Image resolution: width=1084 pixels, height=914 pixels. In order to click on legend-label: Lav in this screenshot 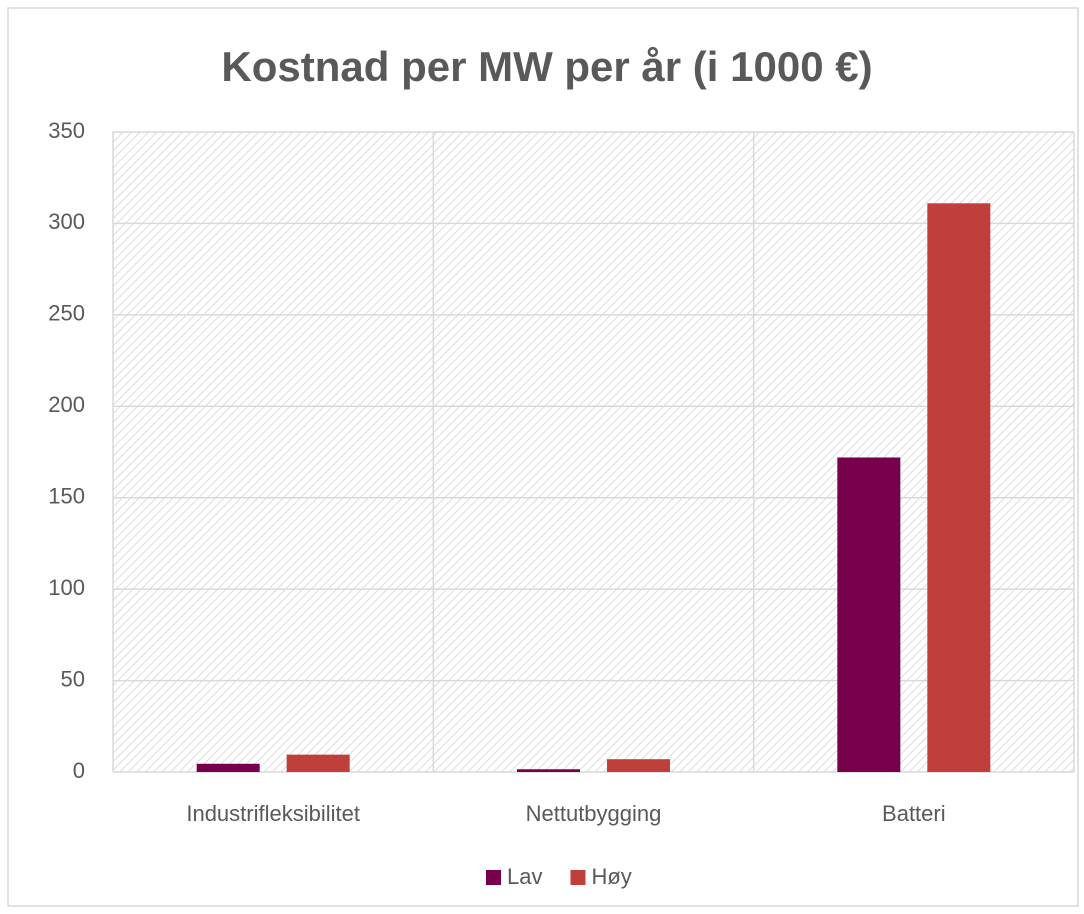, I will do `click(524, 876)`.